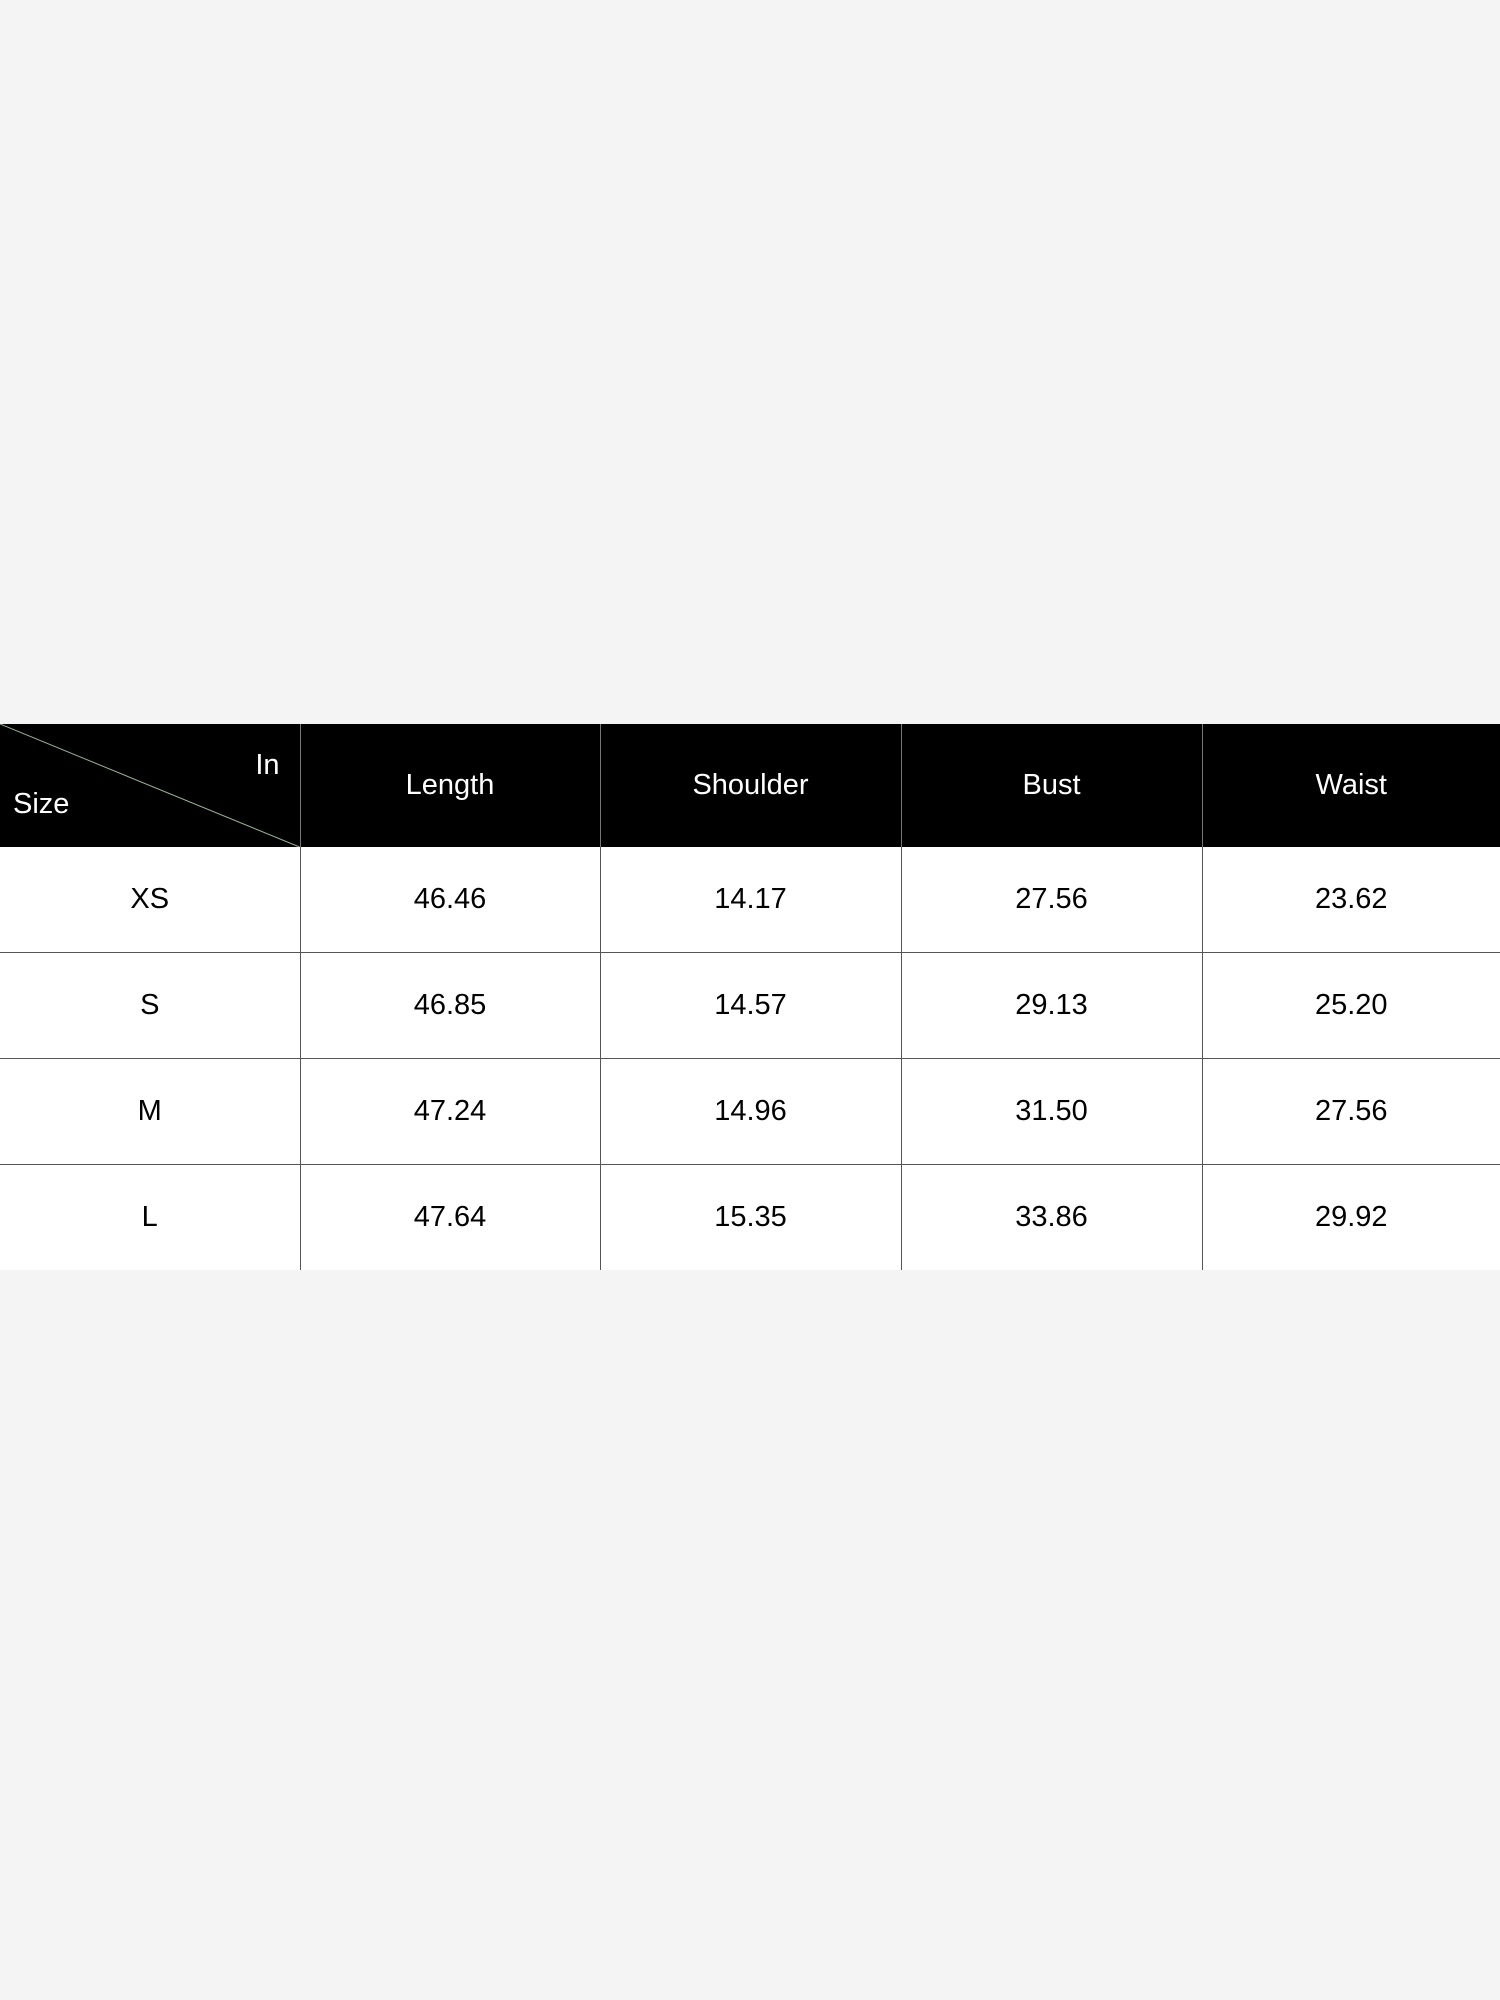 The height and width of the screenshot is (2000, 1500). What do you see at coordinates (1350, 785) in the screenshot?
I see `column-header-waist: Waist` at bounding box center [1350, 785].